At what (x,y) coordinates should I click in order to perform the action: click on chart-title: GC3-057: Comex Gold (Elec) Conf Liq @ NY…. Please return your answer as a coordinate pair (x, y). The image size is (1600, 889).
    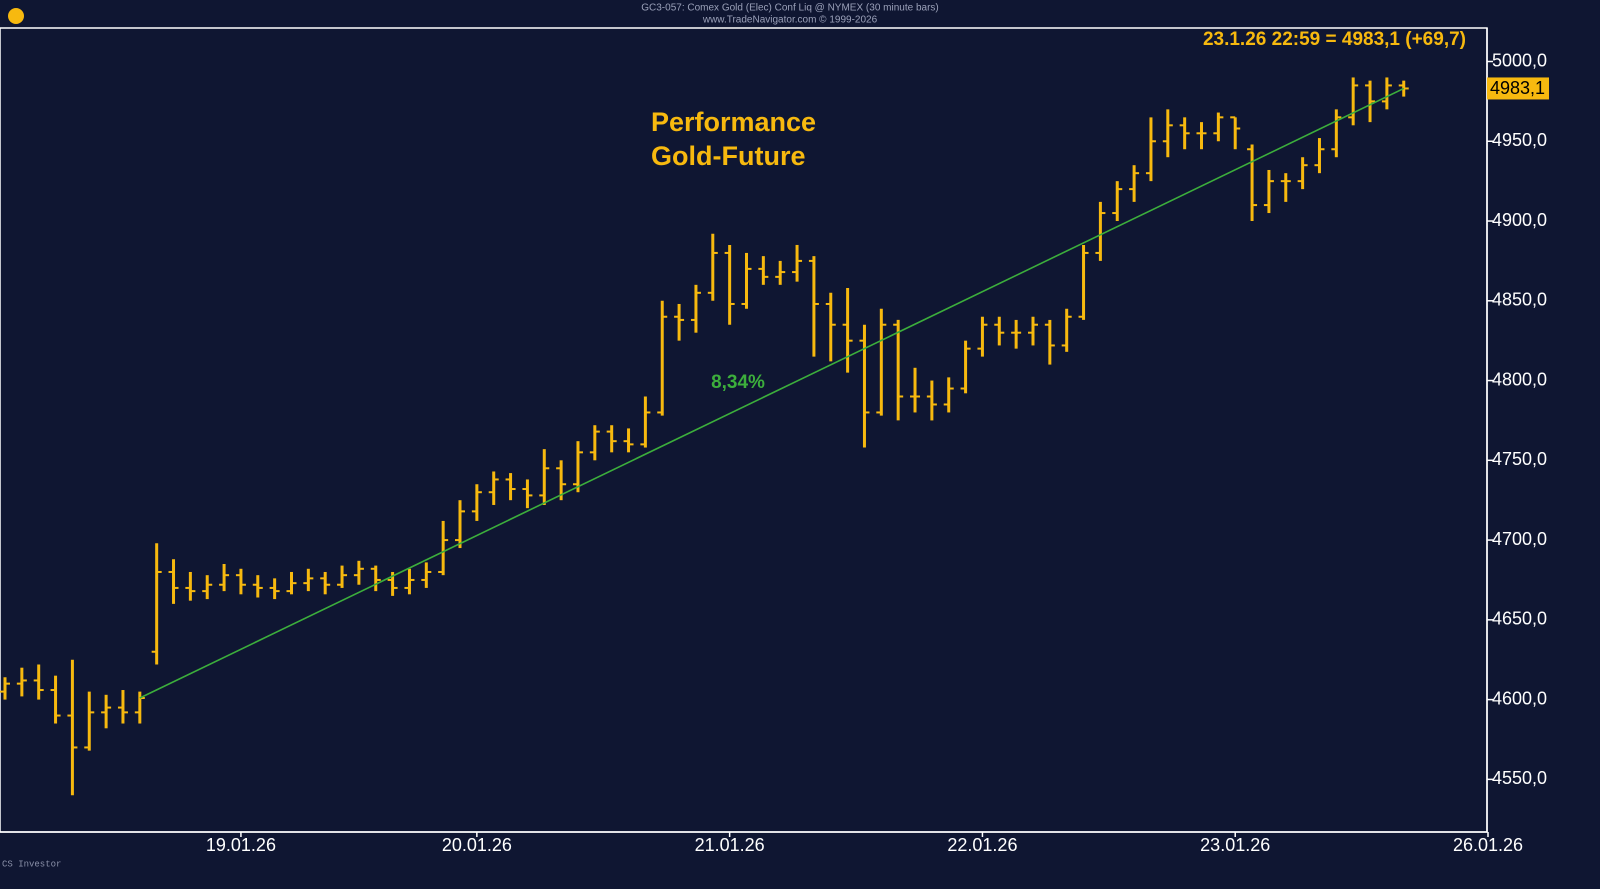
    Looking at the image, I should click on (789, 8).